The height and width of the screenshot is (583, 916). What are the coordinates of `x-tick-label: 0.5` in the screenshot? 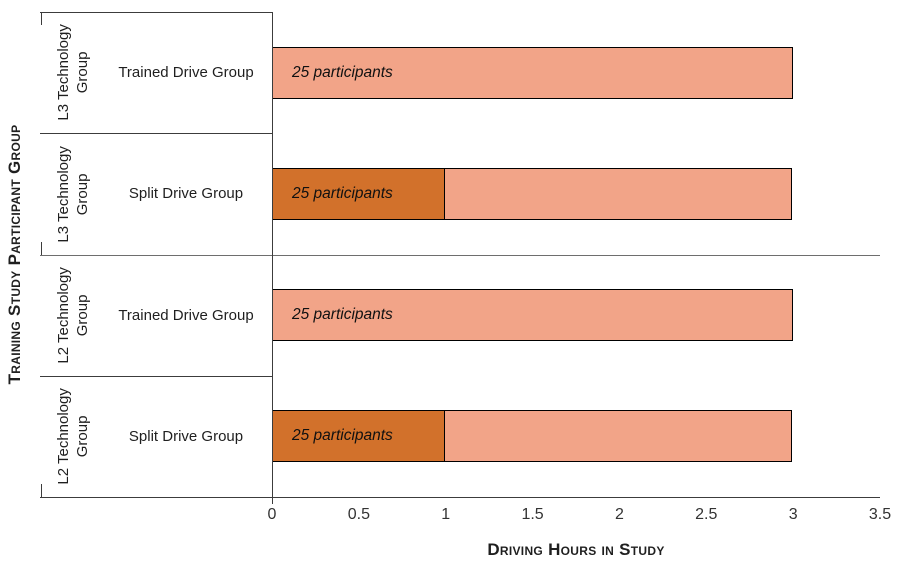 It's located at (358, 514).